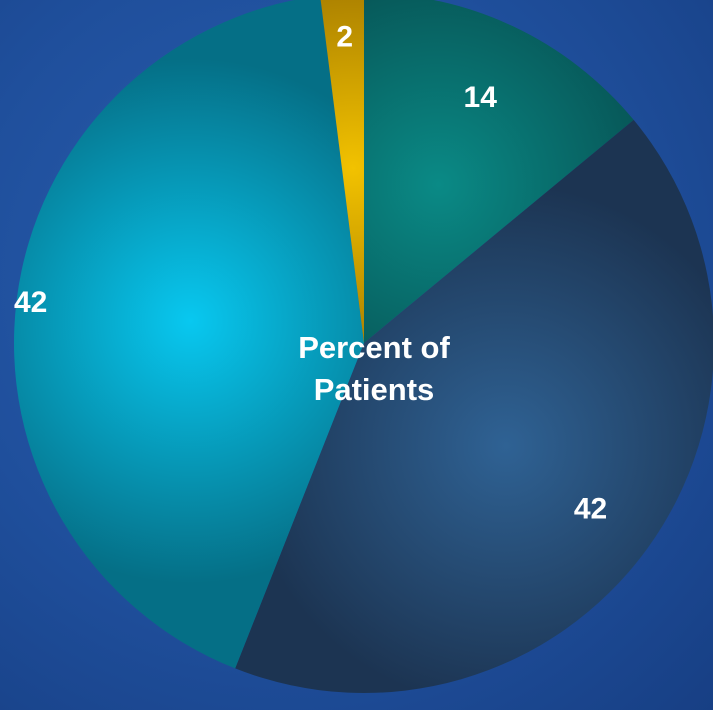 The image size is (713, 710). Describe the element at coordinates (374, 347) in the screenshot. I see `chart-title-line-1: Percent of` at that location.